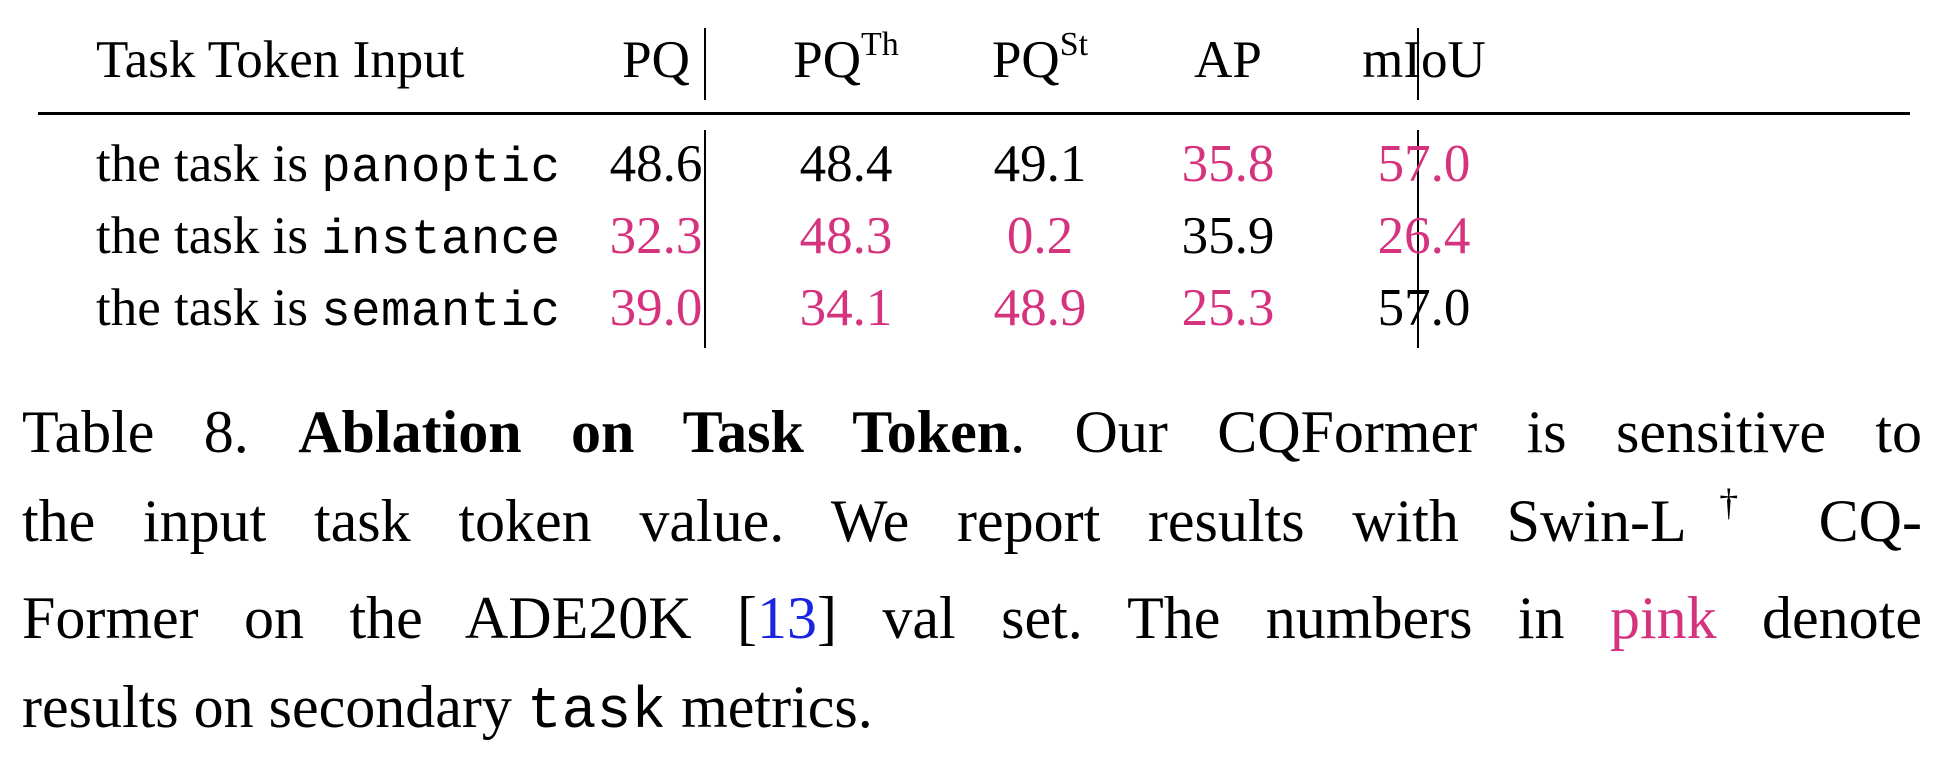 The height and width of the screenshot is (757, 1942). Describe the element at coordinates (1040, 308) in the screenshot. I see `cell-pq-st: 48.9` at that location.